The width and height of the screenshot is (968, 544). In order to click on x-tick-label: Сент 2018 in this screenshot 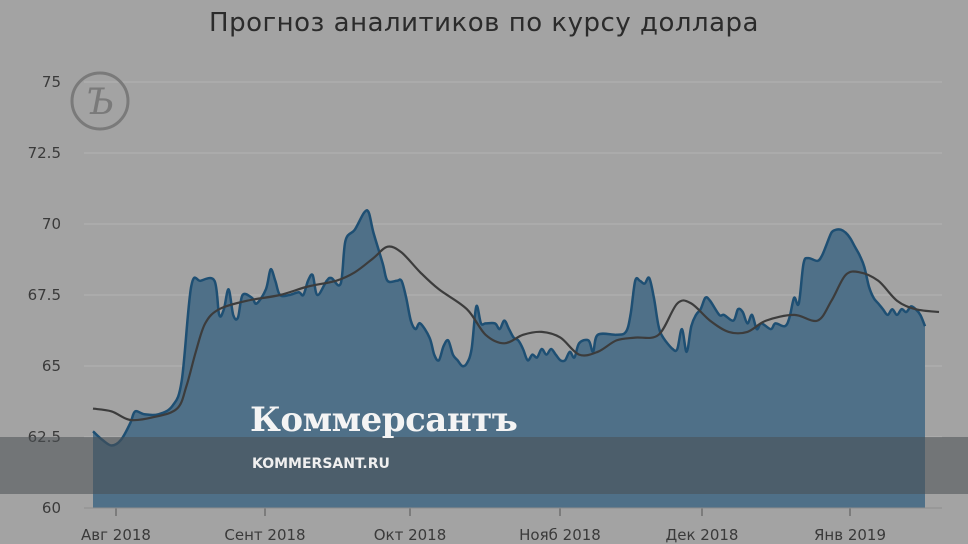, I will do `click(264, 535)`.